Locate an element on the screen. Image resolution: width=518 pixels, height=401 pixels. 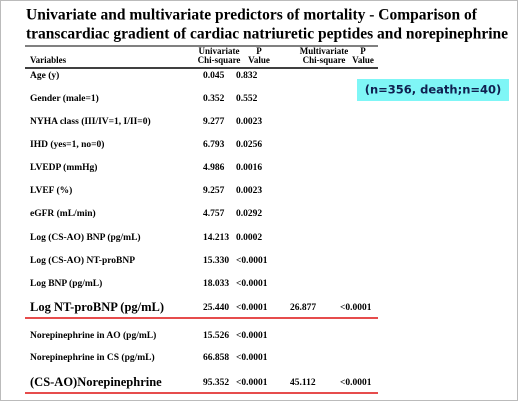
cell-value: 45.112 is located at coordinates (303, 383).